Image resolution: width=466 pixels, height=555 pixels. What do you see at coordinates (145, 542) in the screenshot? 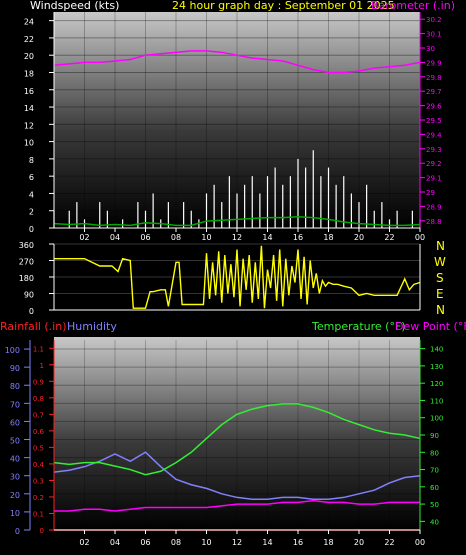
I see `temp-x-tick-label: 06` at bounding box center [145, 542].